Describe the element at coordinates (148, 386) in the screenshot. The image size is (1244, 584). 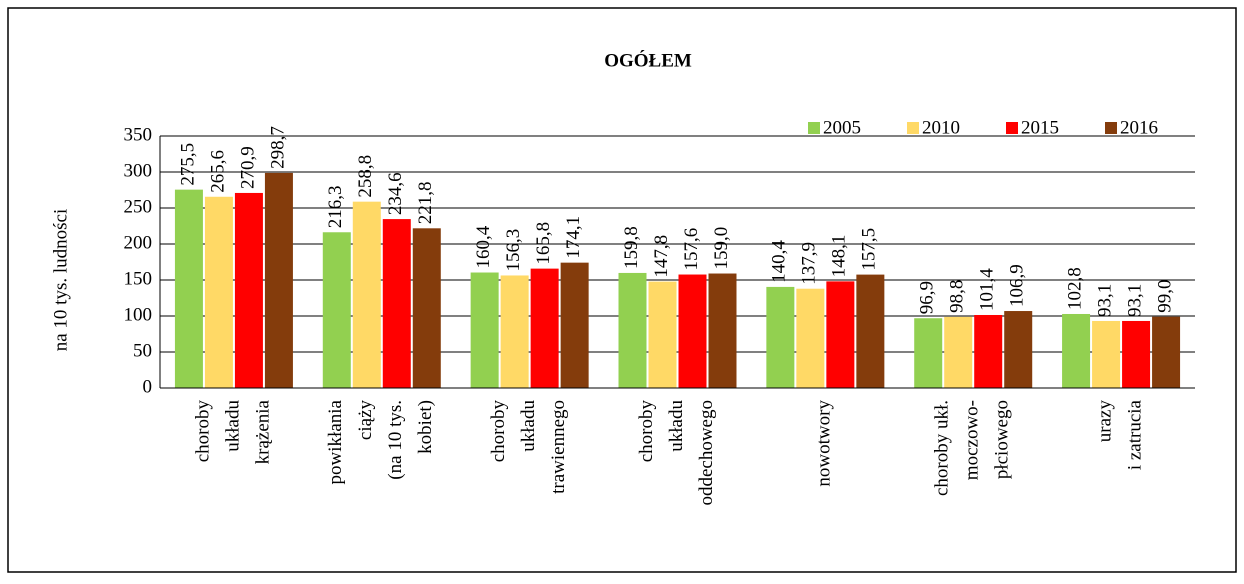
I see `y-tick-label: 0` at that location.